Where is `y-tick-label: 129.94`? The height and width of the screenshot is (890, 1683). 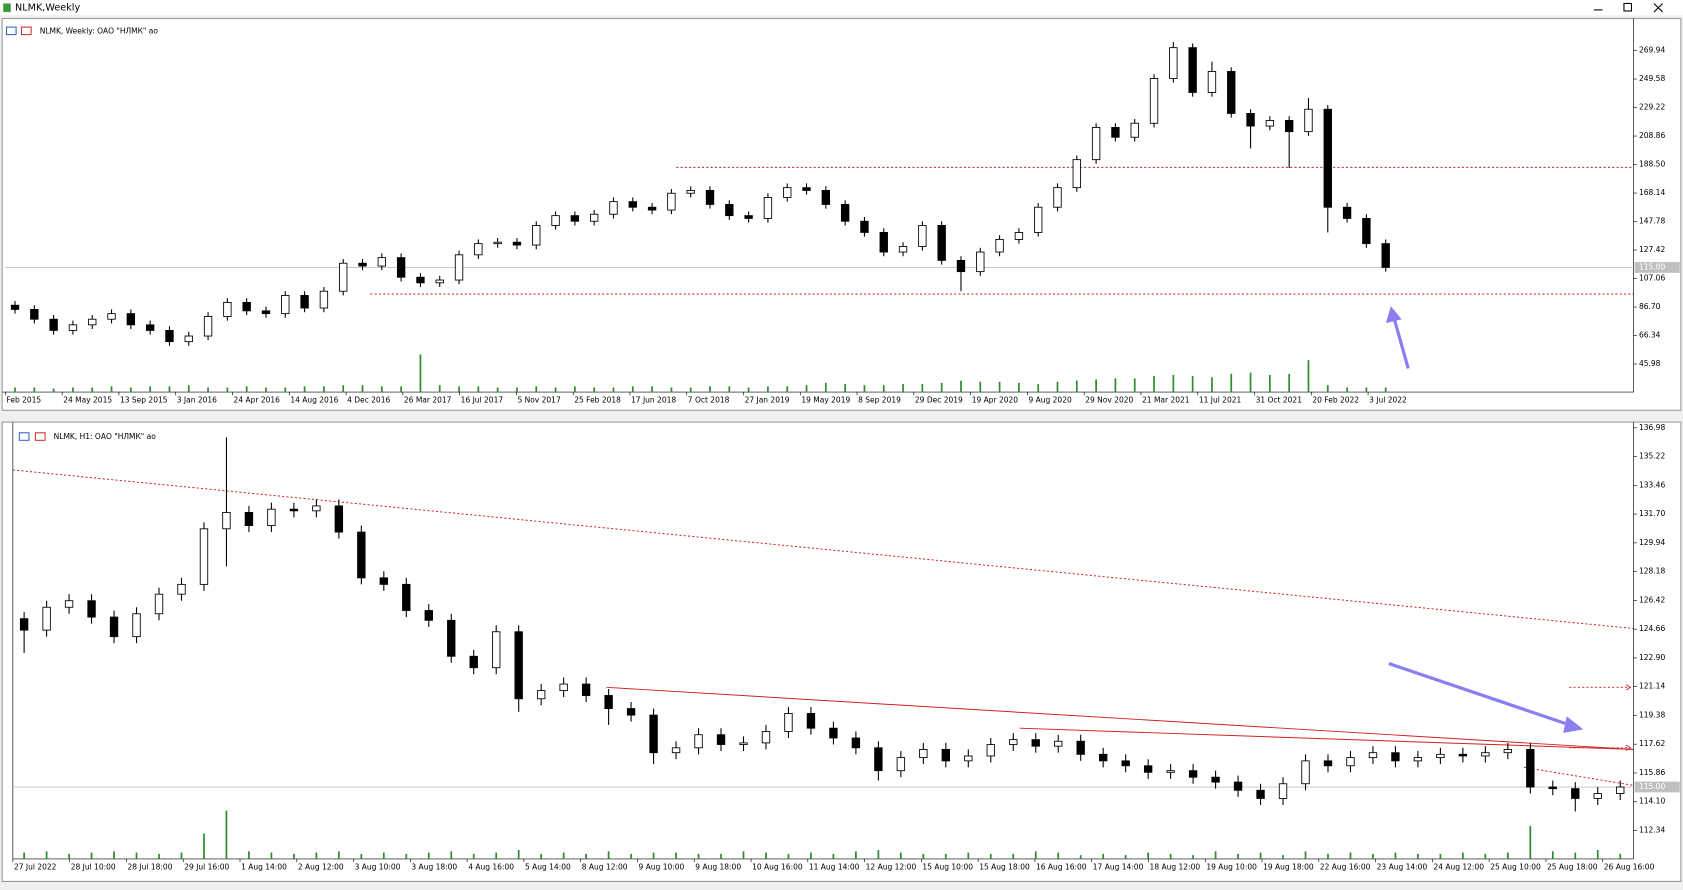 y-tick-label: 129.94 is located at coordinates (1652, 542).